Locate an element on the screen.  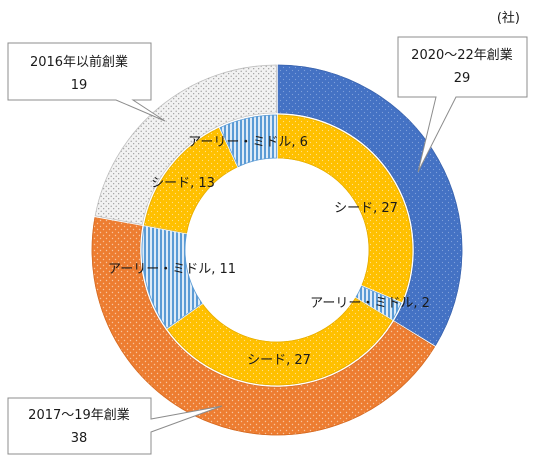
callout-value-2020-22: 29 is located at coordinates (462, 78).